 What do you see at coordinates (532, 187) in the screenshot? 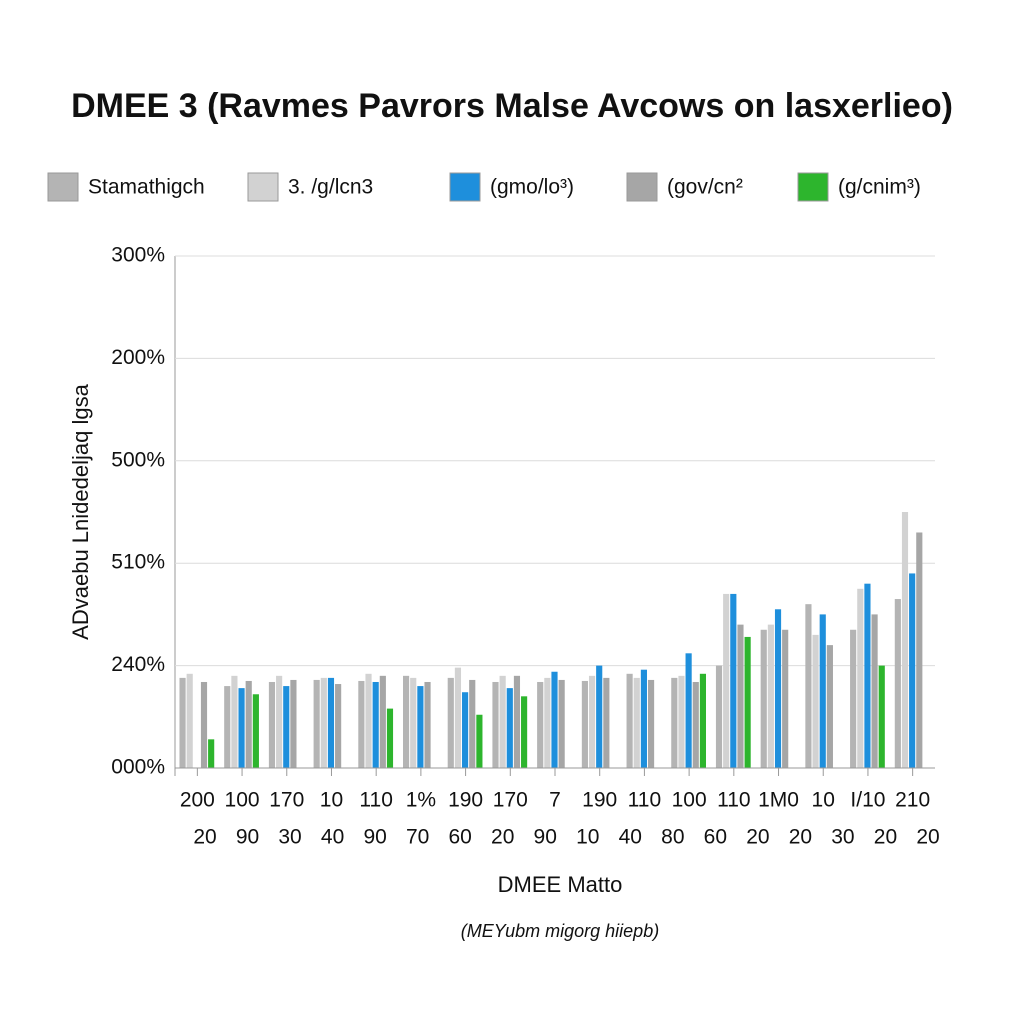
I see `legend-text: (gmo/lo³)` at bounding box center [532, 187].